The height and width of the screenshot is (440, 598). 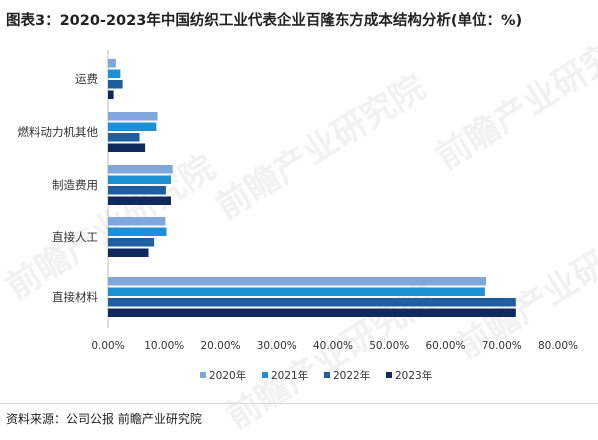 What do you see at coordinates (75, 185) in the screenshot?
I see `y-tick-label: 制造费用` at bounding box center [75, 185].